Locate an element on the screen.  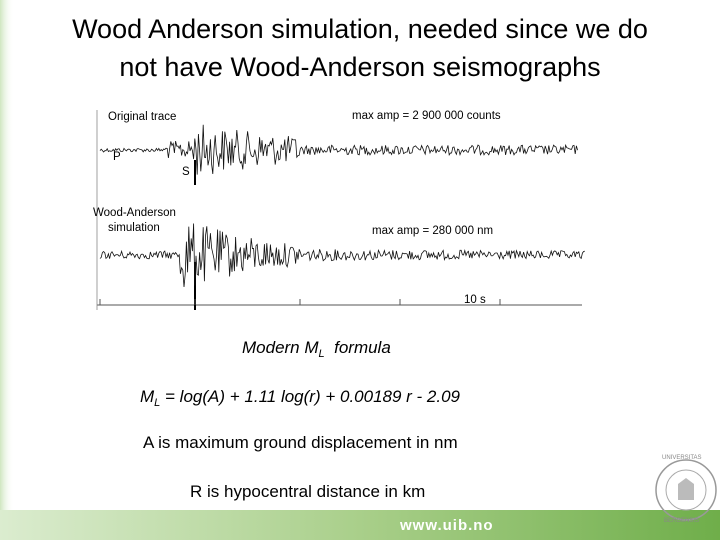
text: formula is located at coordinates (357, 347).